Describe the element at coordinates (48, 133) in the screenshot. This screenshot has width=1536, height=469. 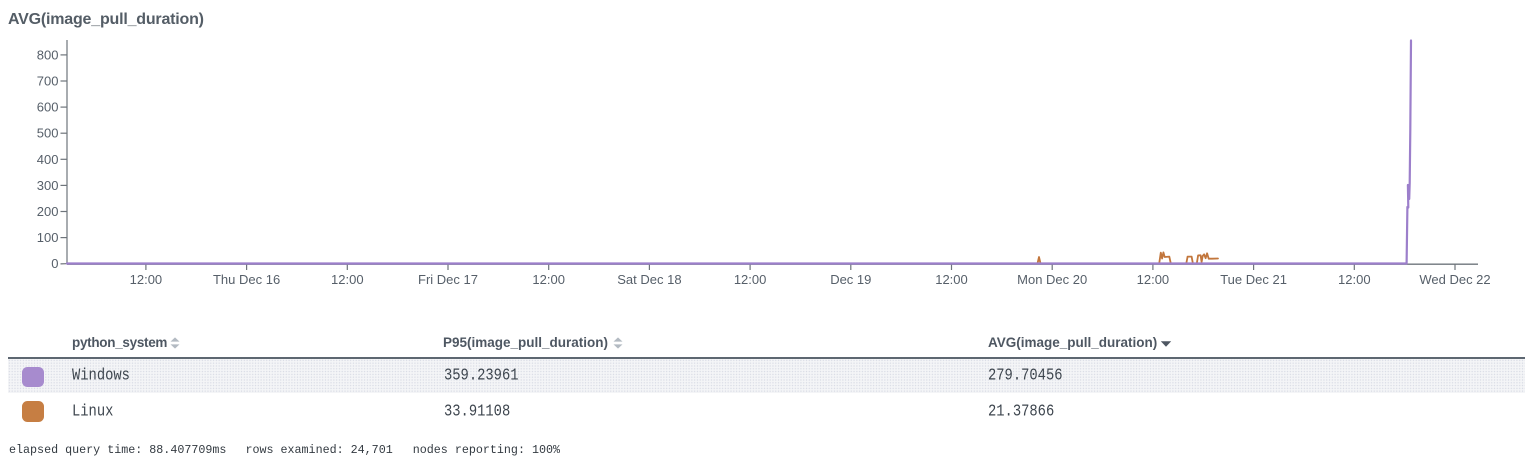
I see `svg-text: 500` at that location.